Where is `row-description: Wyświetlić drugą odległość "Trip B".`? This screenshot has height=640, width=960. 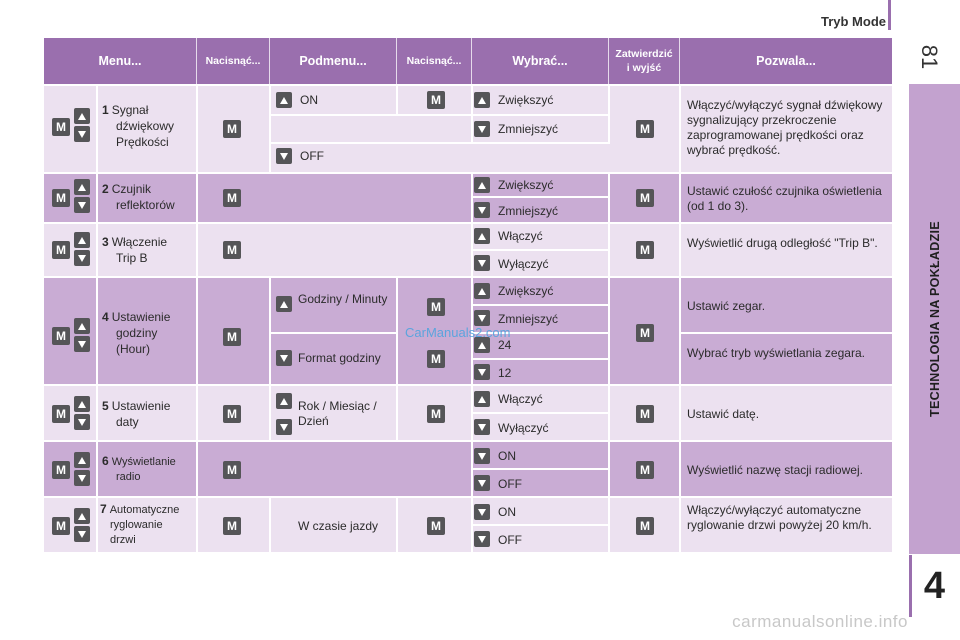 row-description: Wyświetlić drugą odległość "Trip B". is located at coordinates (782, 243).